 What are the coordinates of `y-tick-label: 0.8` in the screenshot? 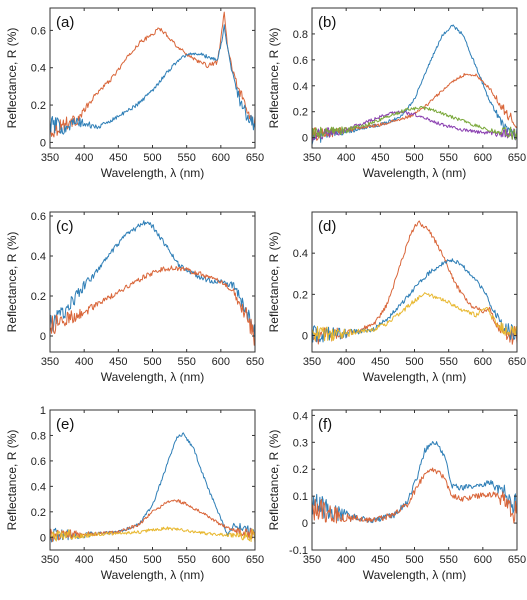 It's located at (300, 35).